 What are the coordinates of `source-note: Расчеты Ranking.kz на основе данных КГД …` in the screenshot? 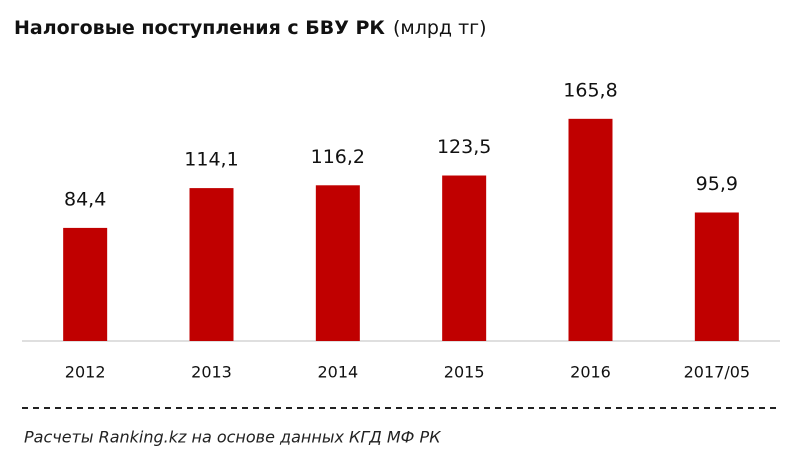 It's located at (232, 437).